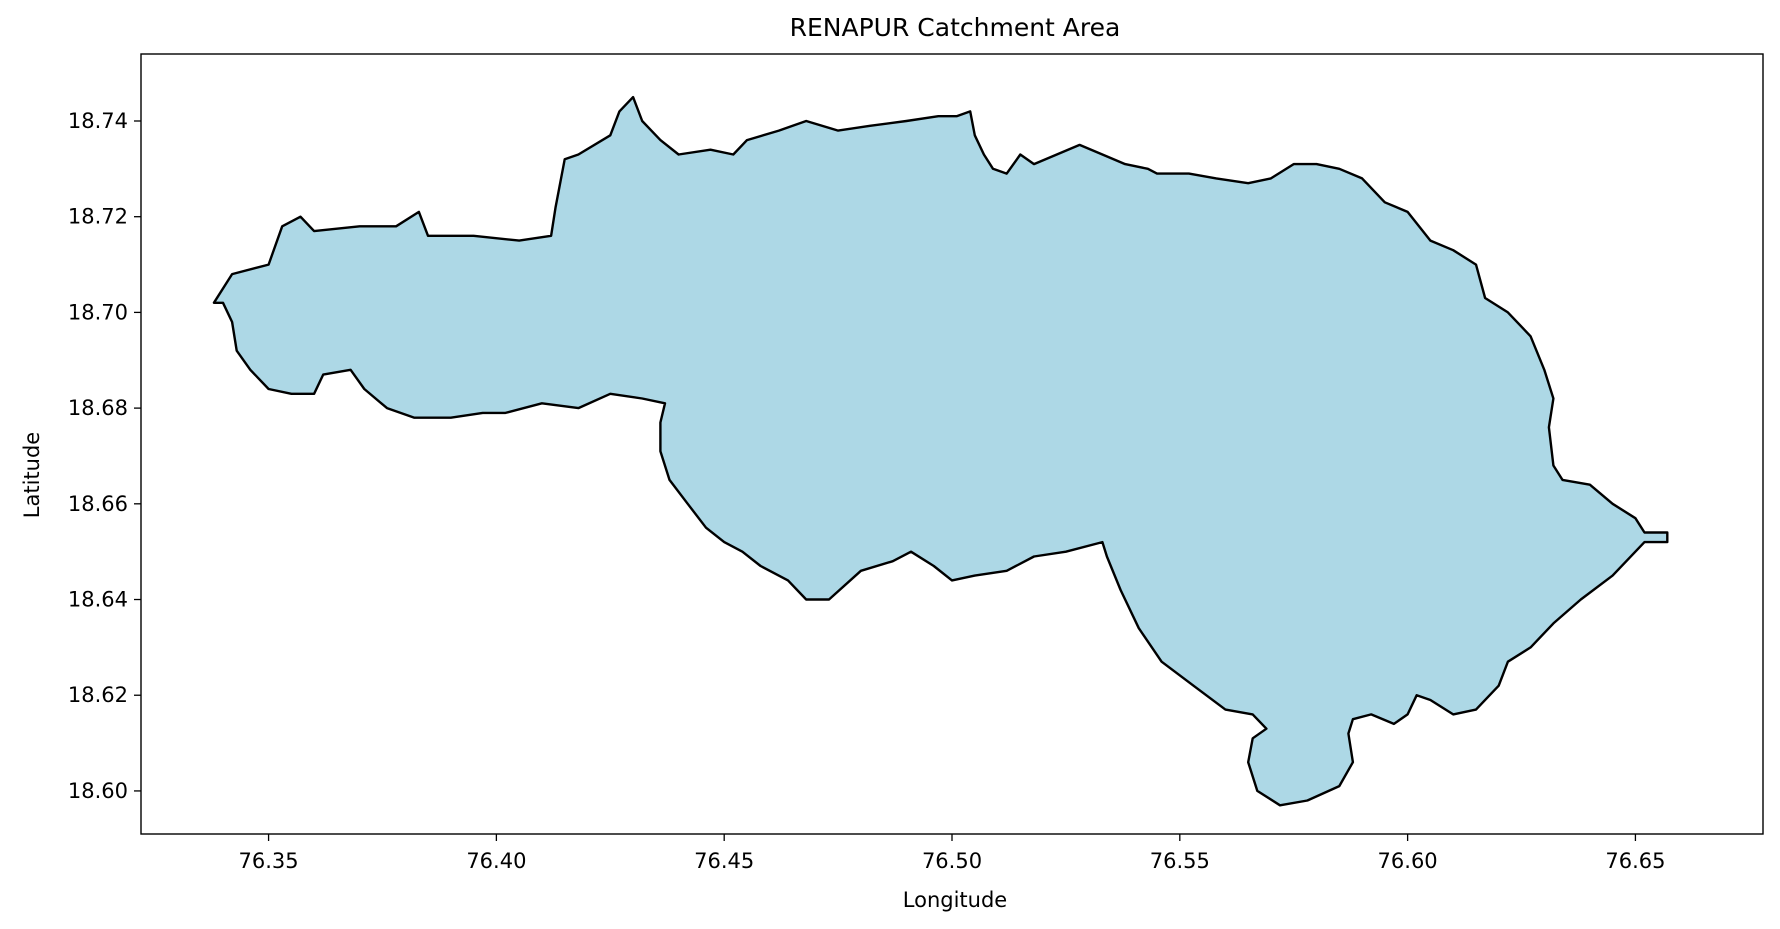 This screenshot has width=1780, height=929. What do you see at coordinates (955, 27) in the screenshot?
I see `chart-title: RENAPUR Catchment Area` at bounding box center [955, 27].